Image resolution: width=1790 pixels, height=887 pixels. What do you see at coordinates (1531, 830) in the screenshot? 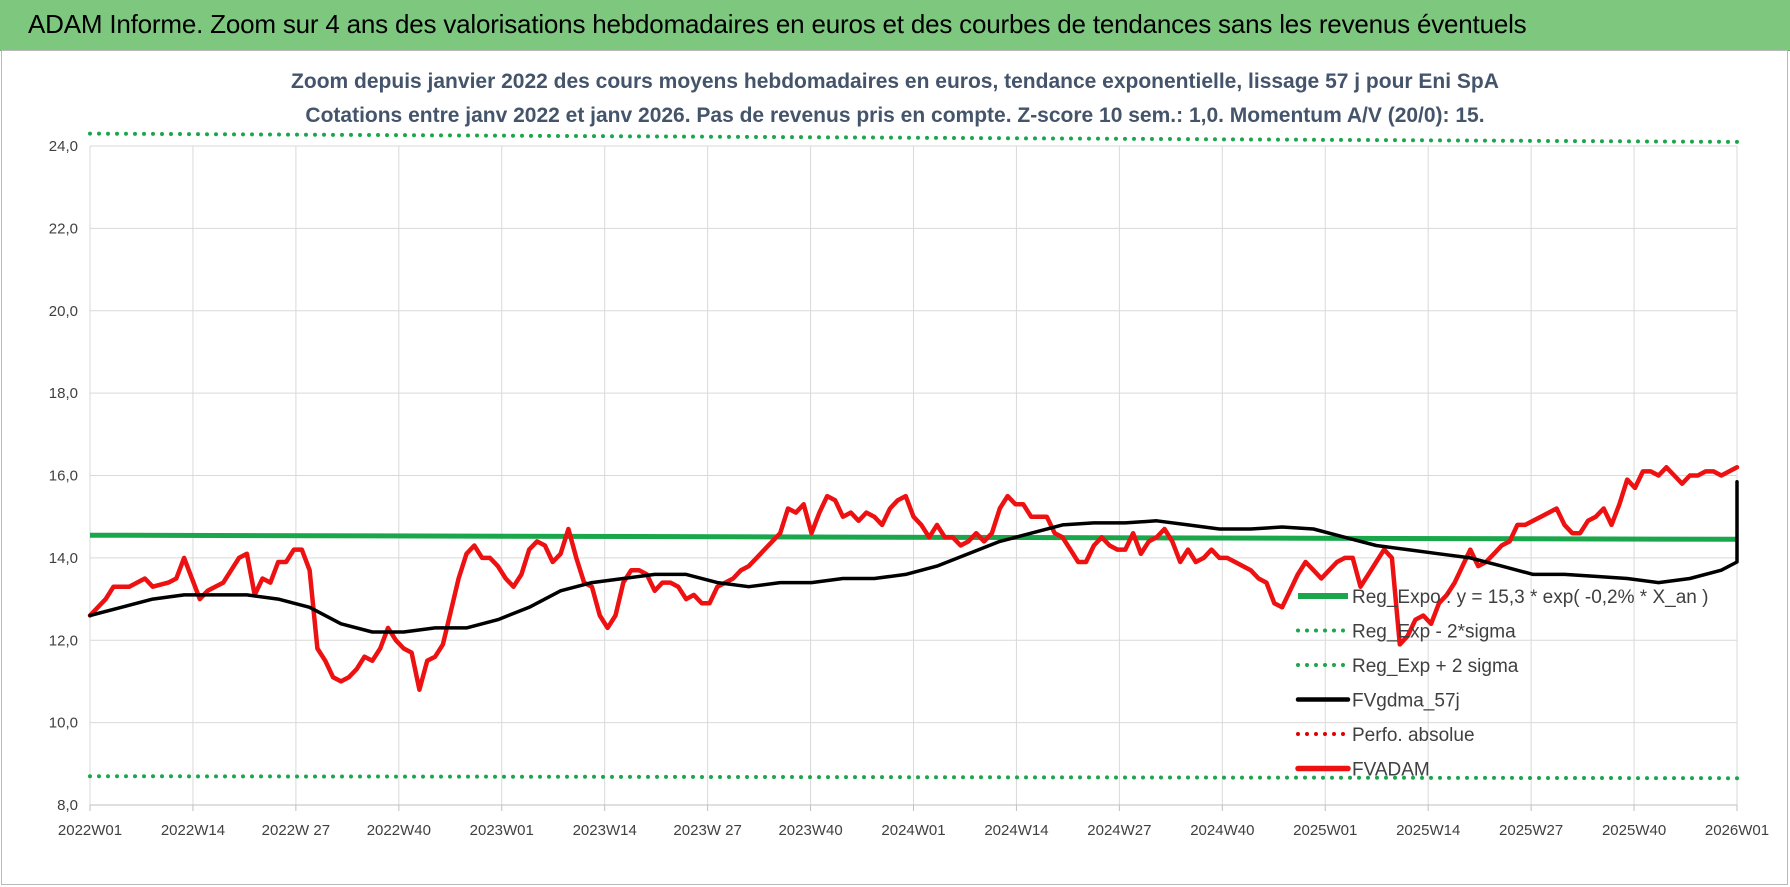
I see `x-tick-label: 2025W27` at bounding box center [1531, 830].